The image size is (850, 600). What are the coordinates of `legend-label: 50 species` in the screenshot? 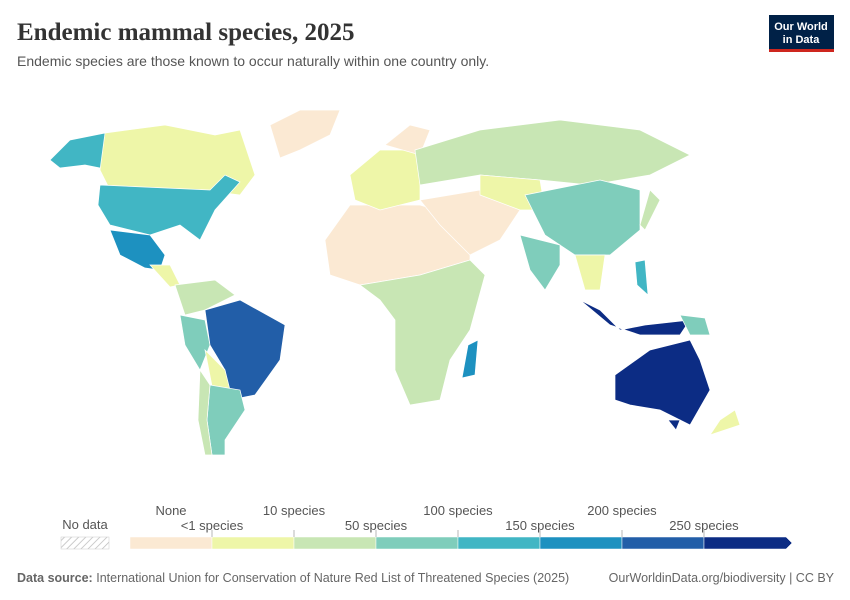 It's located at (376, 525).